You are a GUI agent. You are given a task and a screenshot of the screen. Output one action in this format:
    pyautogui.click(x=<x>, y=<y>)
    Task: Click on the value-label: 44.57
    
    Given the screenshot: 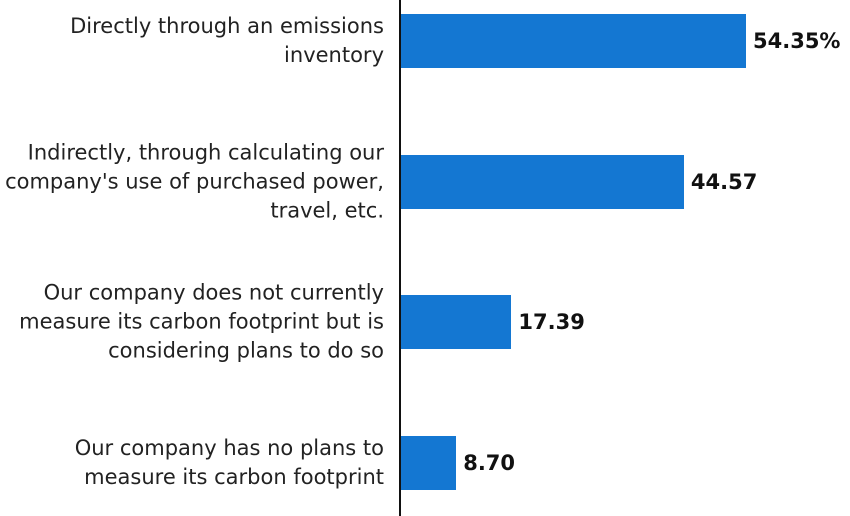 What is the action you would take?
    pyautogui.click(x=724, y=181)
    